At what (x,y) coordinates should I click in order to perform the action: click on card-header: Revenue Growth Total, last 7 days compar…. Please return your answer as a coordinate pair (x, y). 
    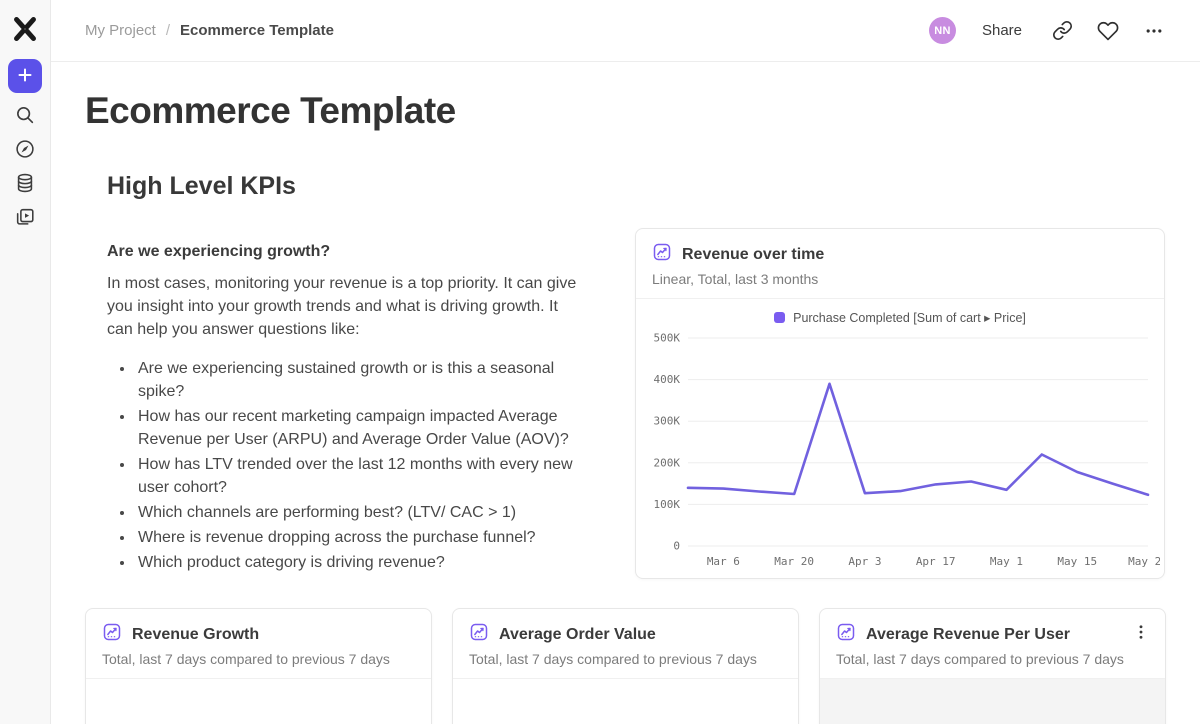
    Looking at the image, I should click on (258, 644).